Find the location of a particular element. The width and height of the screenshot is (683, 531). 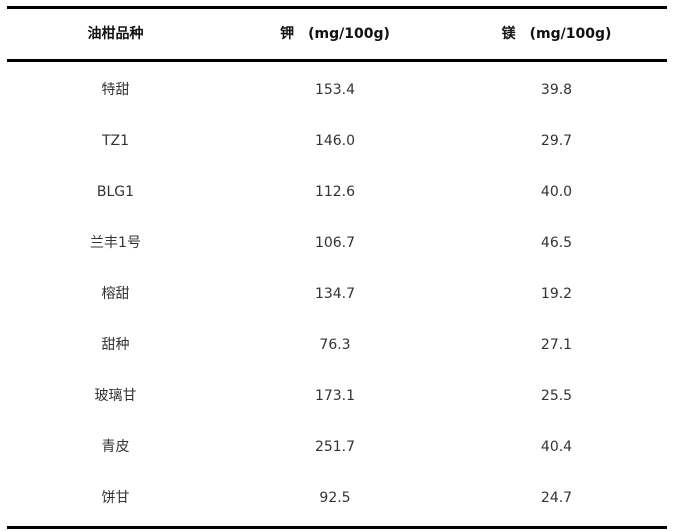

cell-magnesium: 39.8 is located at coordinates (556, 89).